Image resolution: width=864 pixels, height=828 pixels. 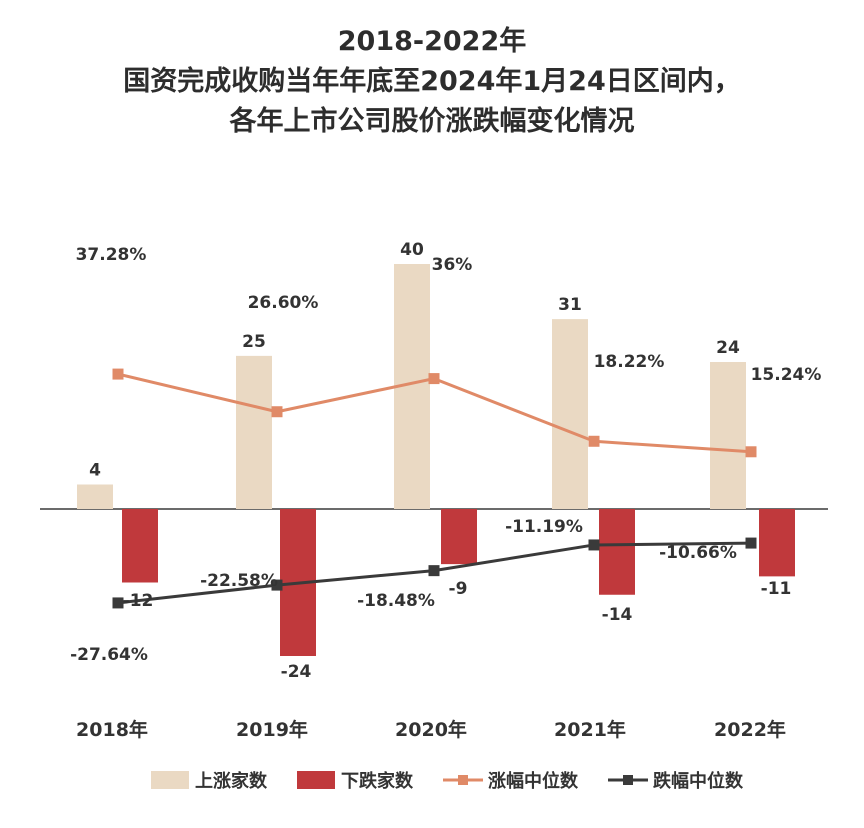 I want to click on rise-median-label: 18.22%, so click(x=629, y=362).